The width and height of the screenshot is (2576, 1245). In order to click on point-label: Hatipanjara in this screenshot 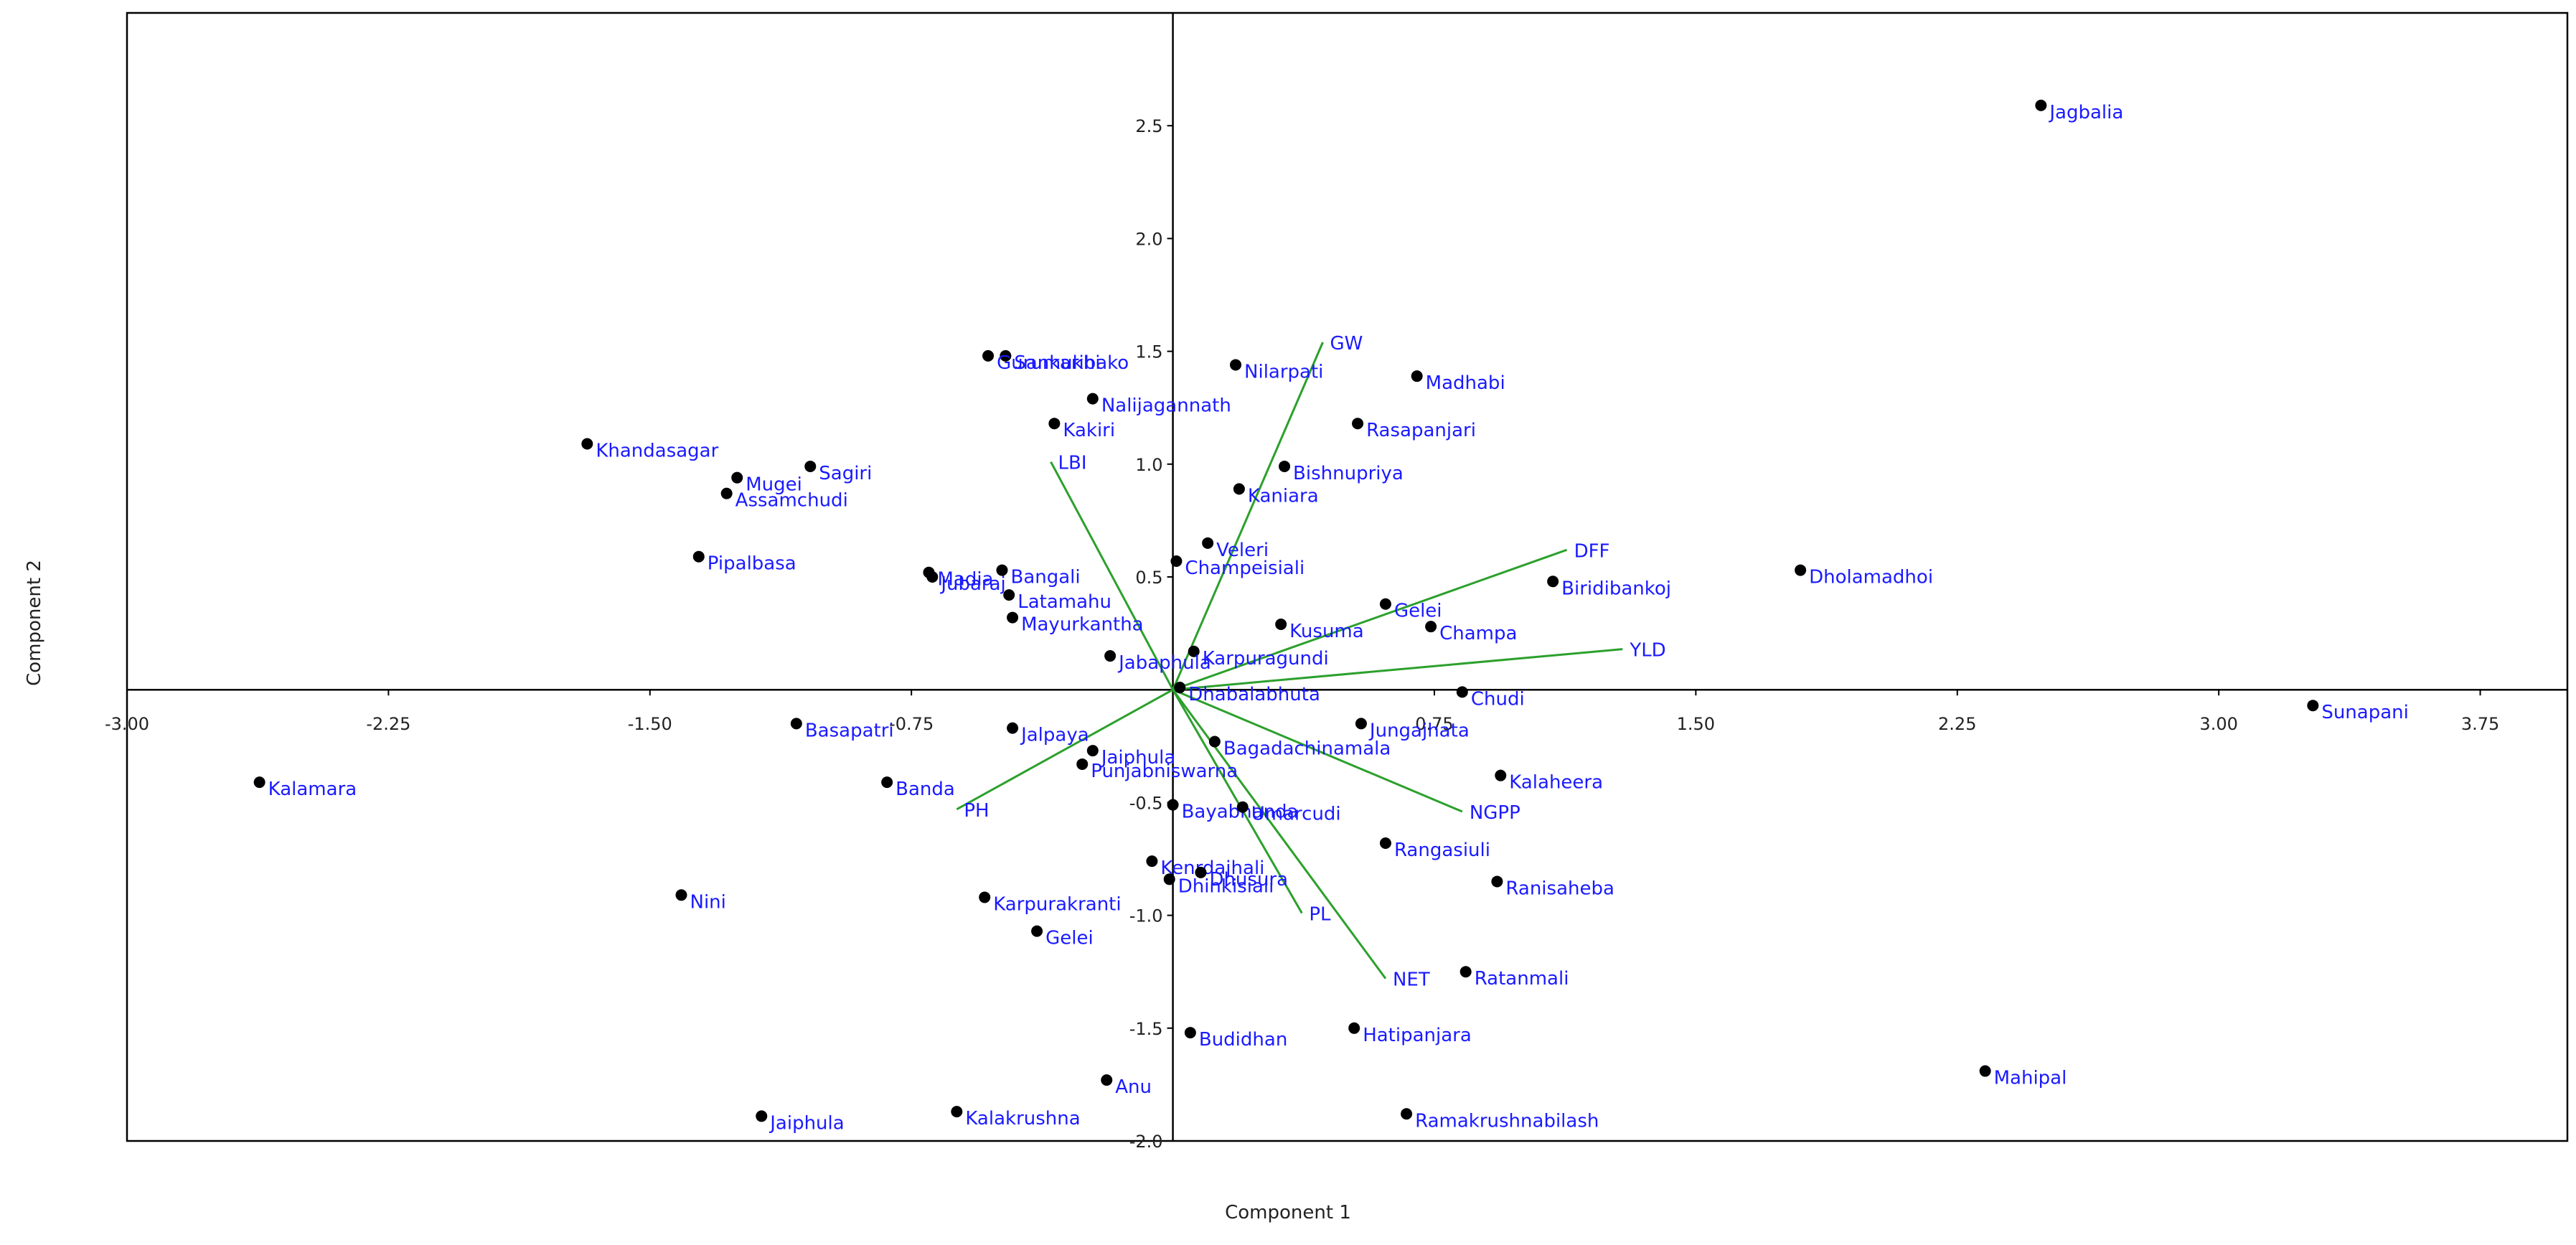, I will do `click(1417, 1035)`.